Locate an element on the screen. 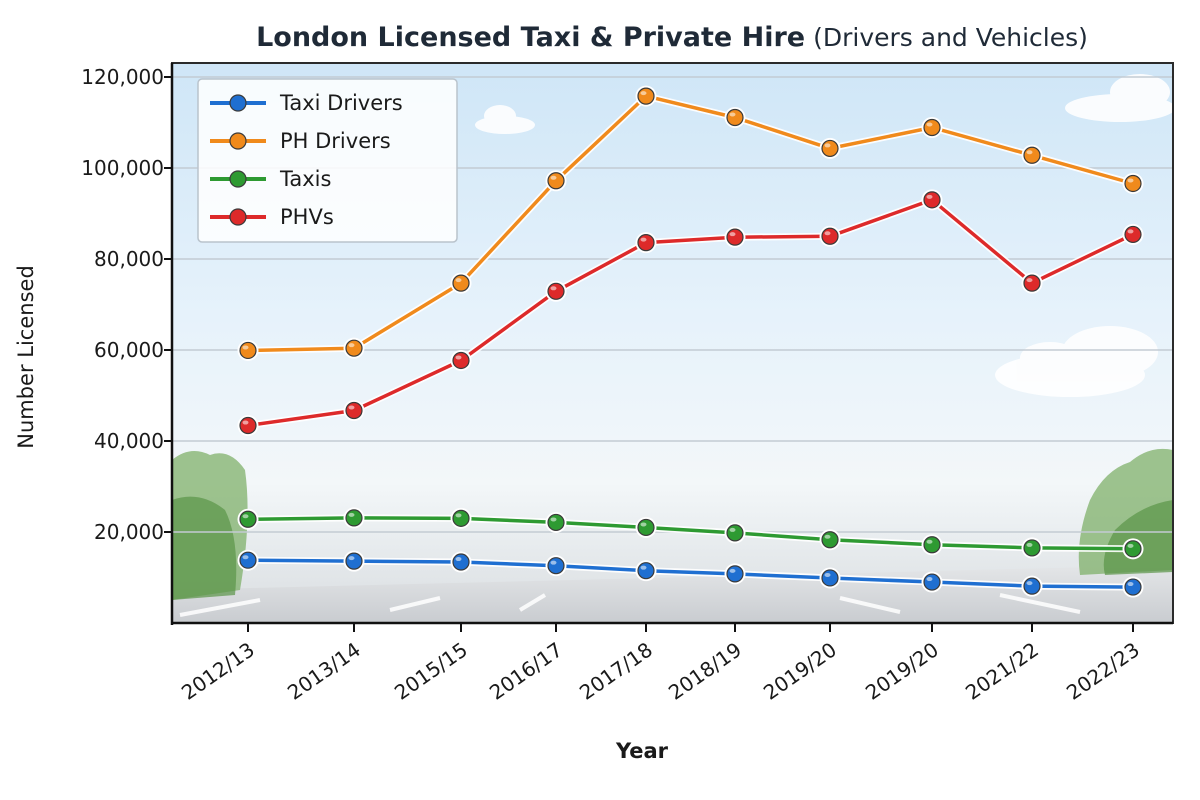 This screenshot has height=800, width=1200. x-tick-label: 2022/23 is located at coordinates (1103, 670).